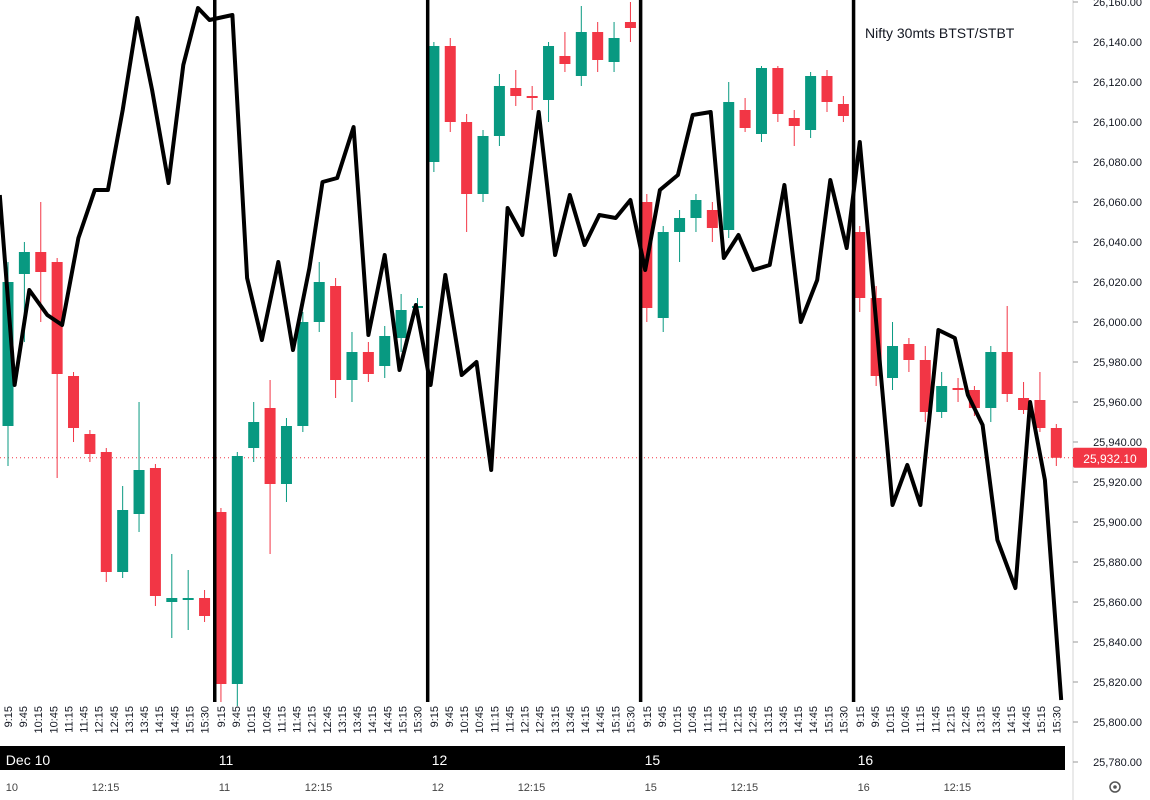 This screenshot has width=1150, height=800. Describe the element at coordinates (440, 760) in the screenshot. I see `day-label: 12` at that location.